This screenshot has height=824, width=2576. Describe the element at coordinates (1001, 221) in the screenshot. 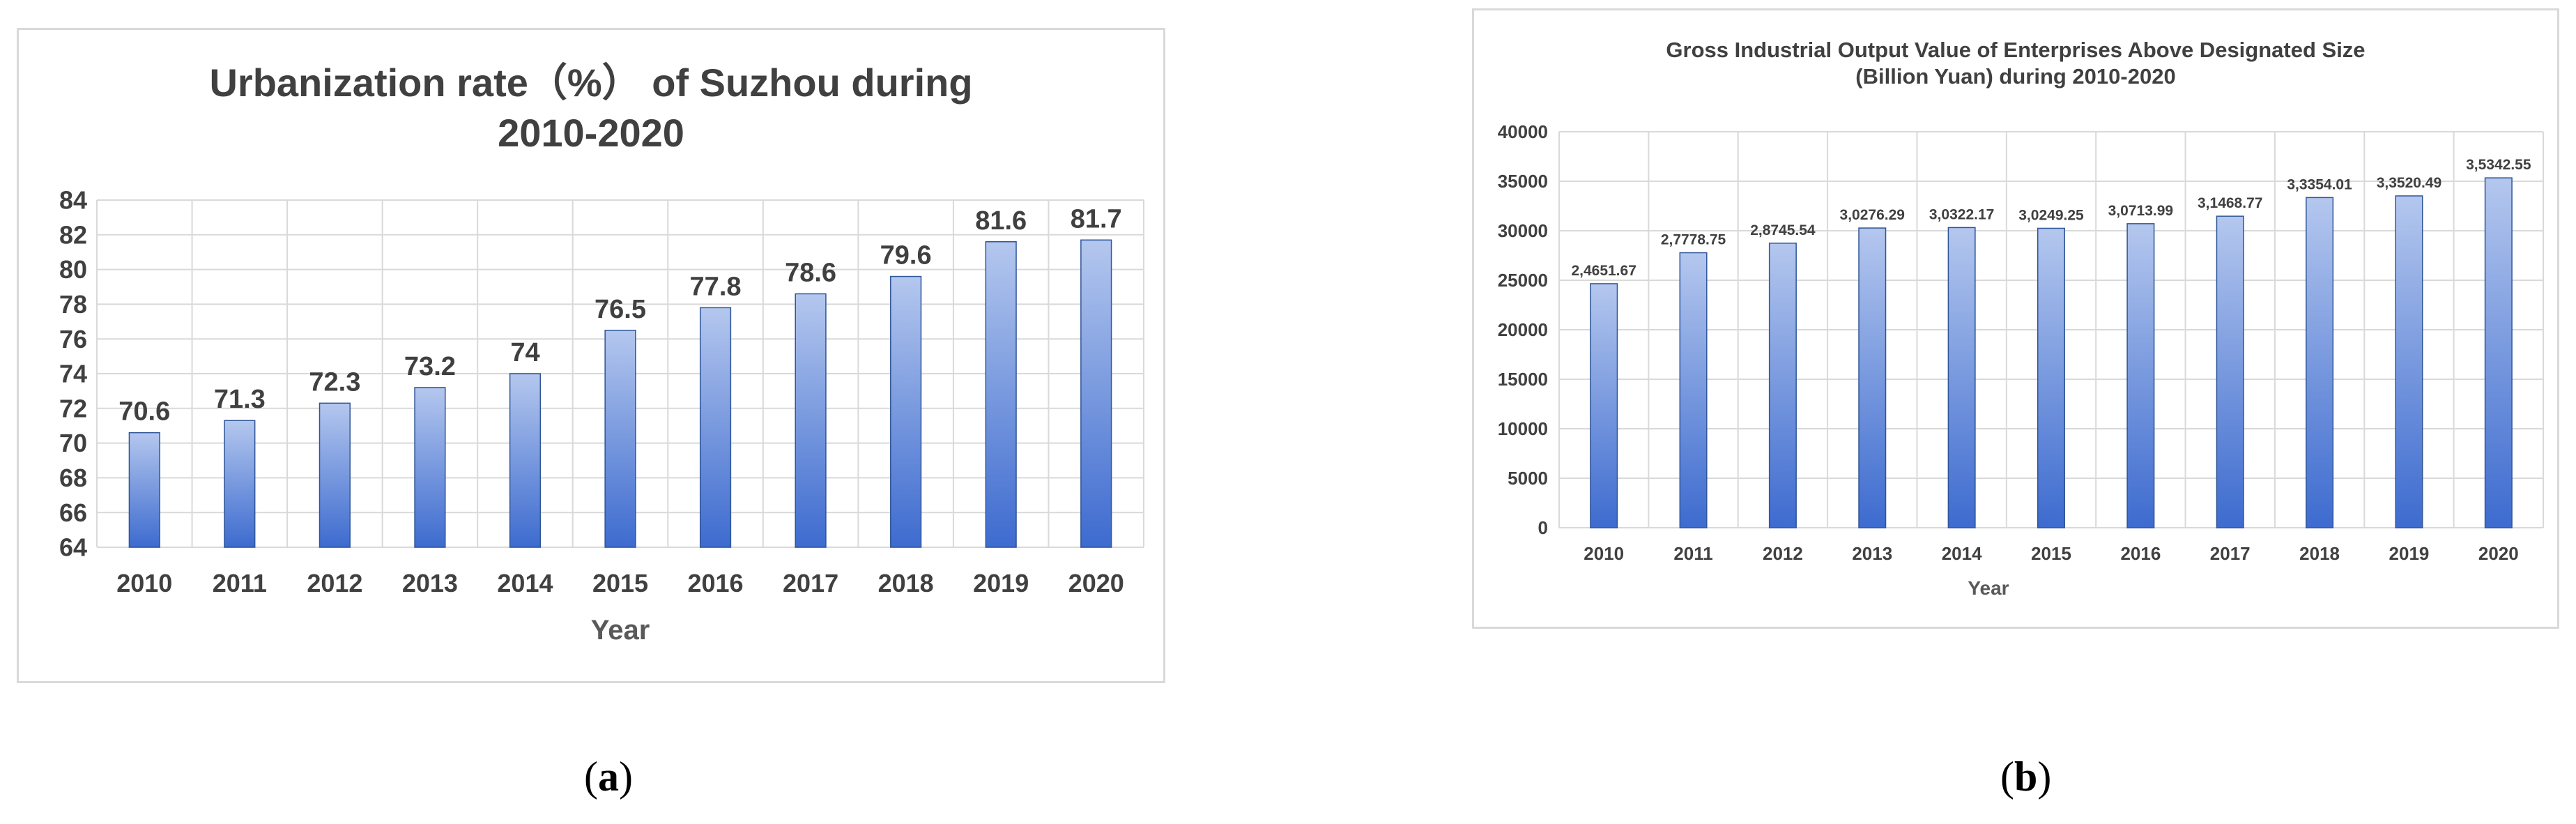

I see `data-label: 81.6` at that location.